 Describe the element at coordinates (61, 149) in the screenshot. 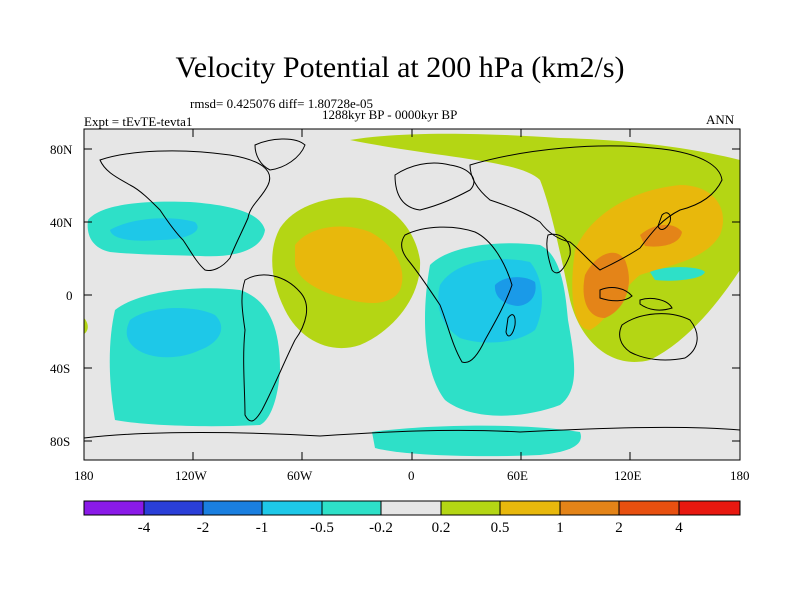

I see `lat-label: 80N` at that location.